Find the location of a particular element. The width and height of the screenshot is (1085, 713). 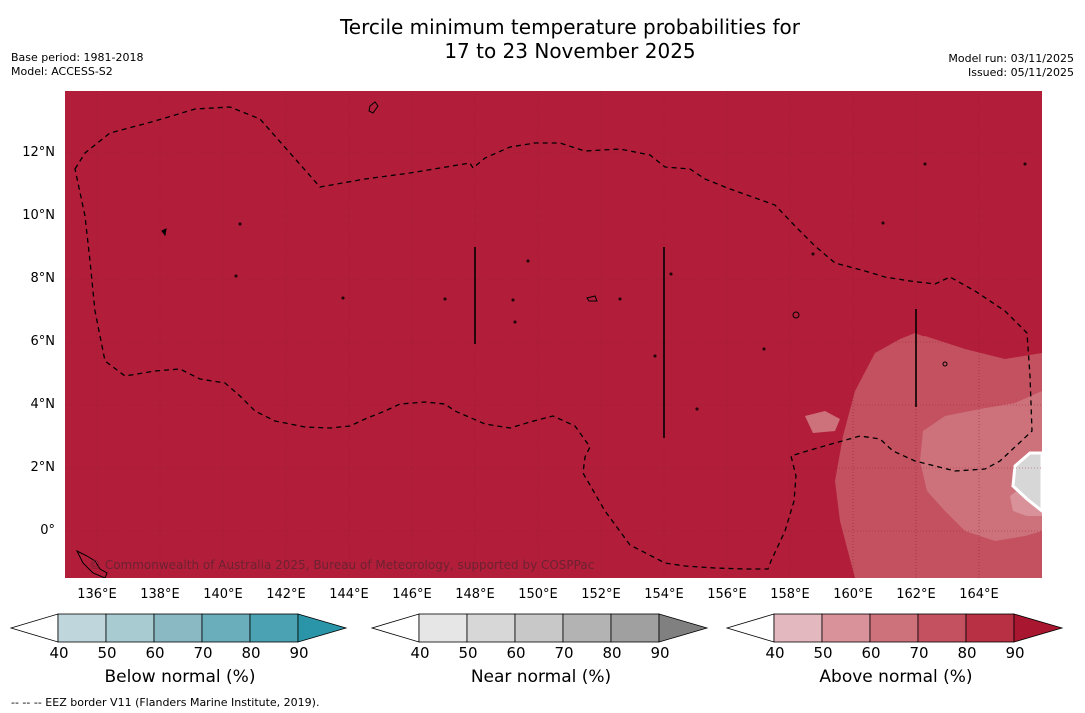

lat-label: 8°N is located at coordinates (43, 278).